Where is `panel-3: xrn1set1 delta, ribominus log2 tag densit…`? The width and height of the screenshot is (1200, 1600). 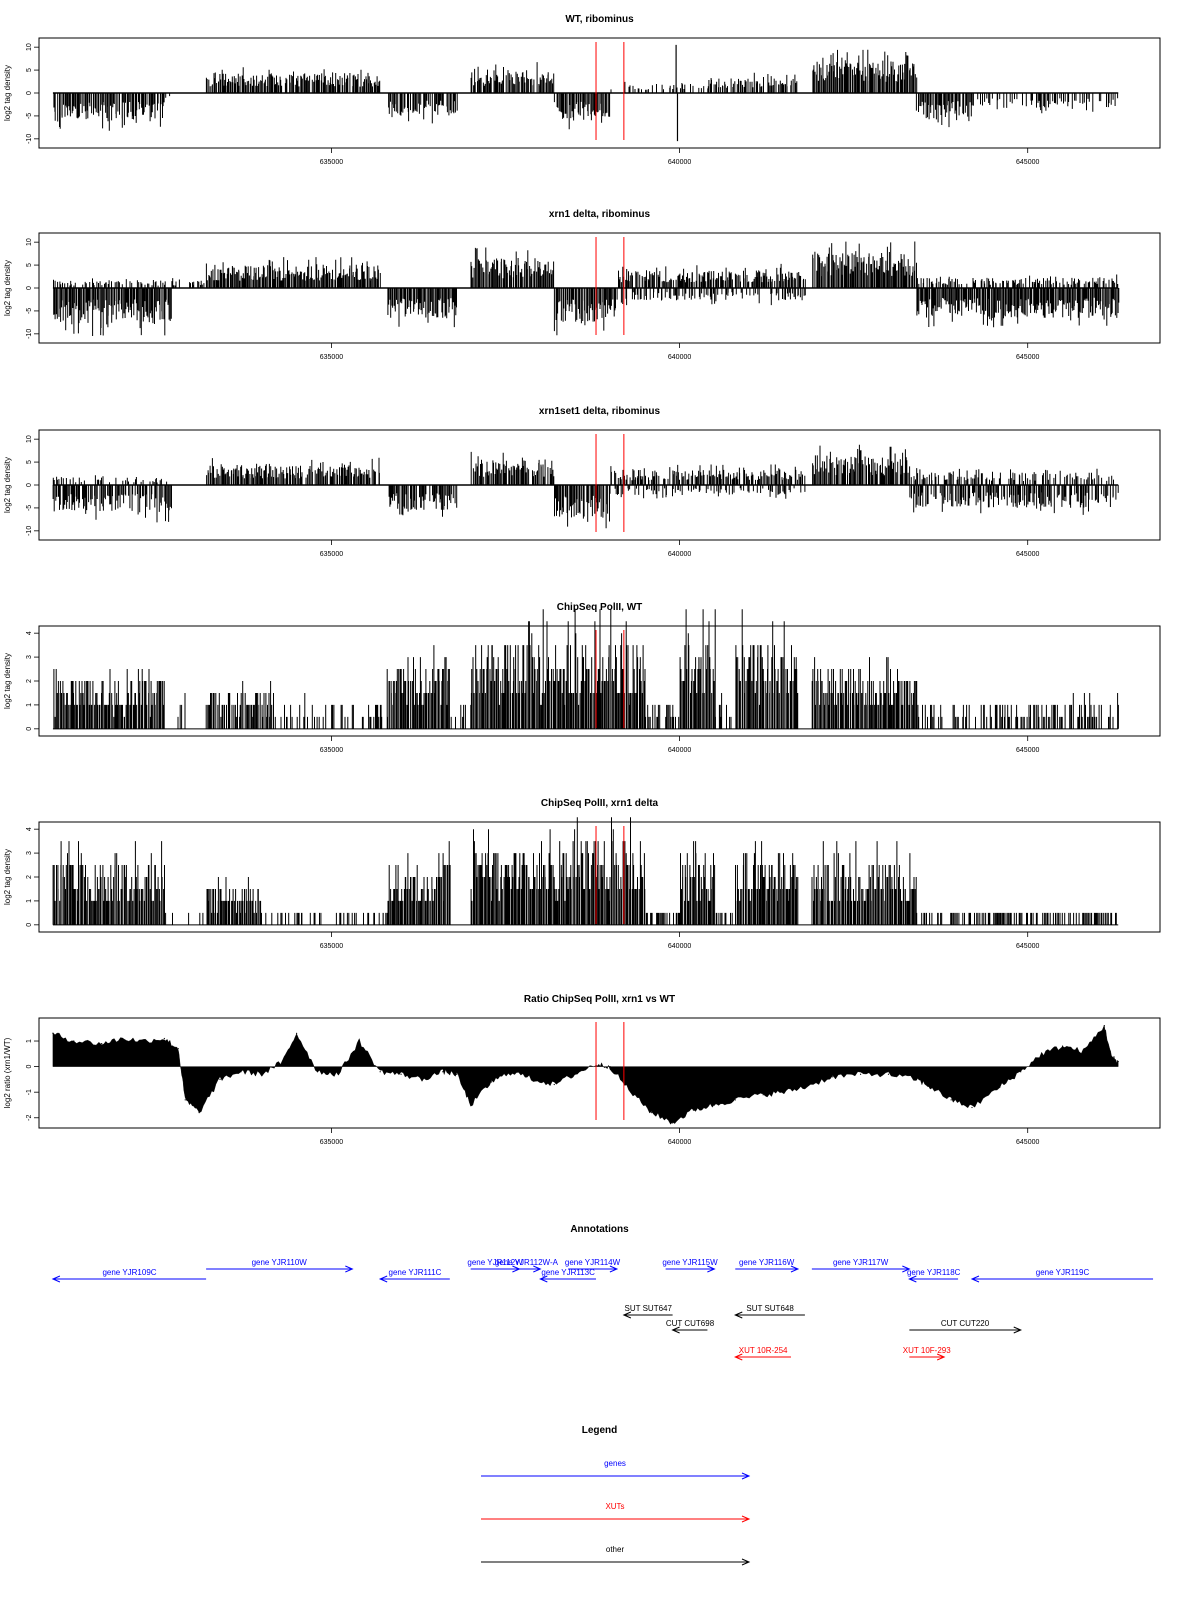 panel-3: xrn1set1 delta, ribominus log2 tag densit… is located at coordinates (582, 482).